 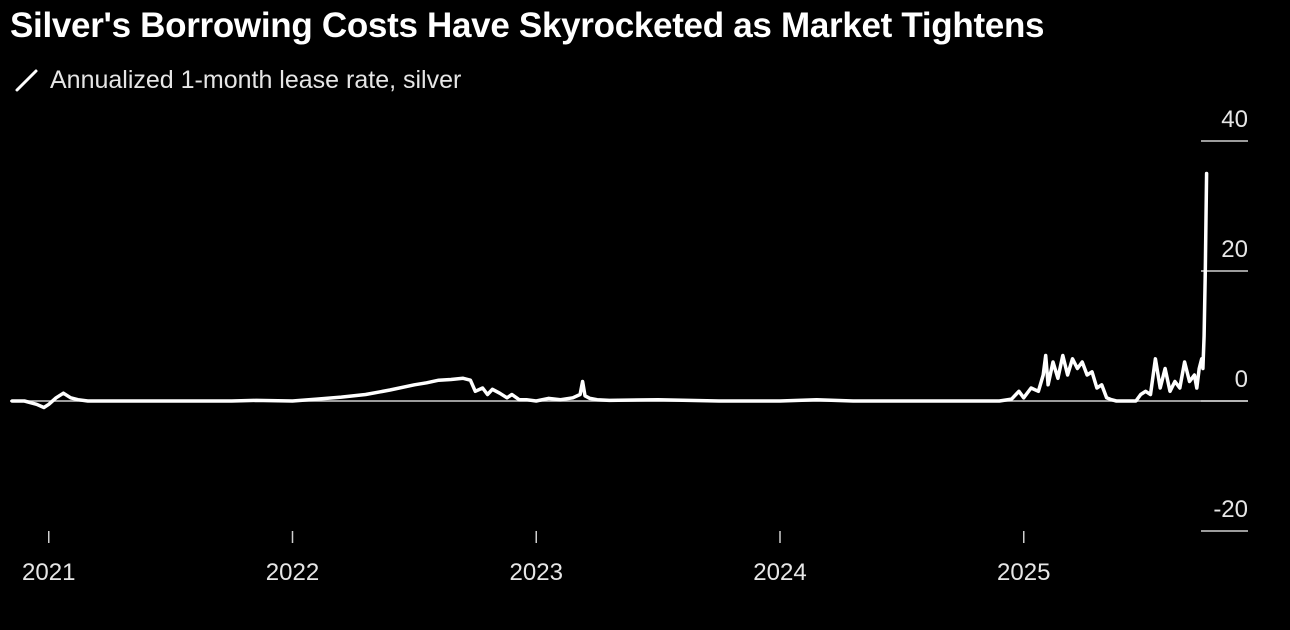 I want to click on x-axis: 2021 2022 2023 2024 2025, so click(x=536, y=558).